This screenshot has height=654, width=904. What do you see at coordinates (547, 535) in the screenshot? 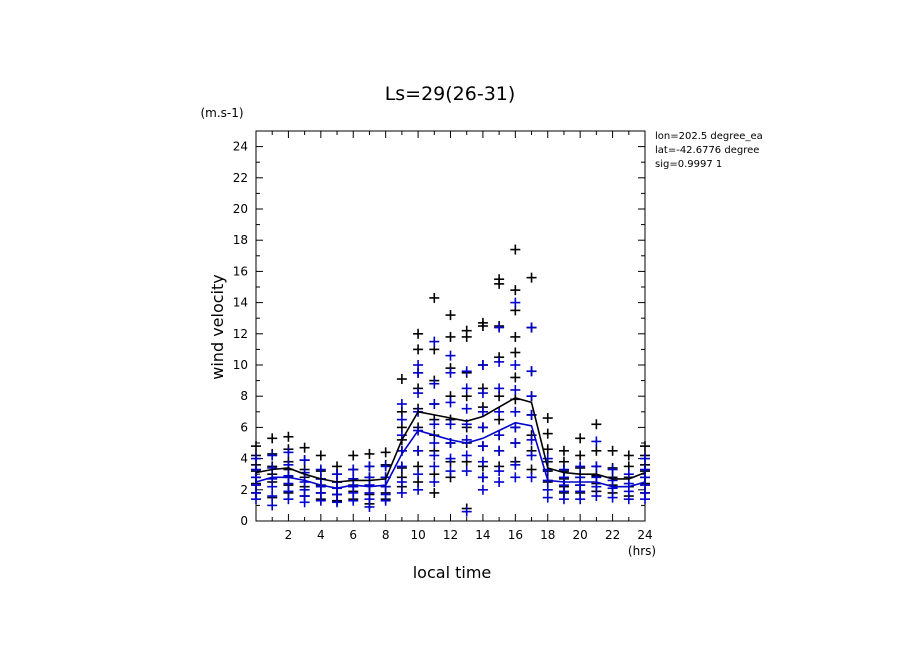
I see `x-tick-label: 18` at bounding box center [547, 535].